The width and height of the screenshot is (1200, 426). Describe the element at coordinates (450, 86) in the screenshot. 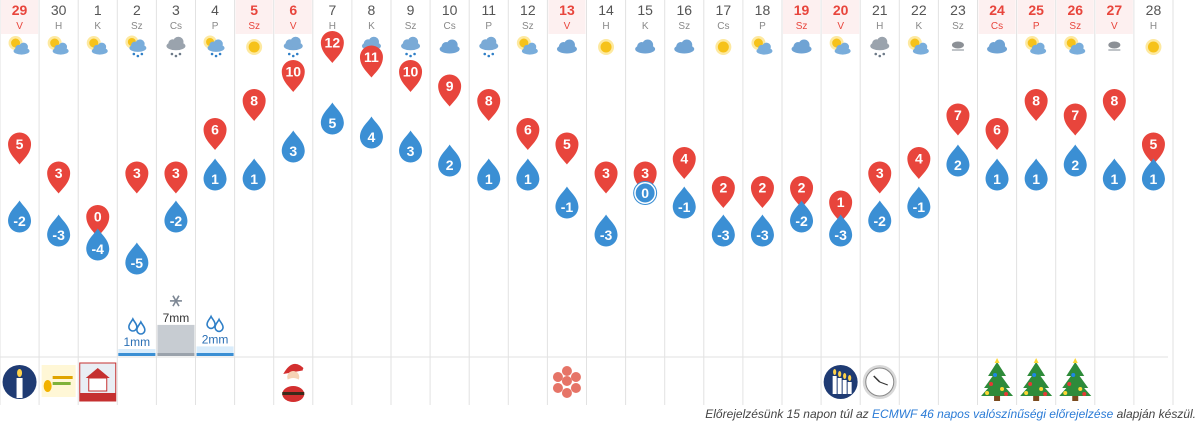

I see `max-temp-label: 9` at that location.